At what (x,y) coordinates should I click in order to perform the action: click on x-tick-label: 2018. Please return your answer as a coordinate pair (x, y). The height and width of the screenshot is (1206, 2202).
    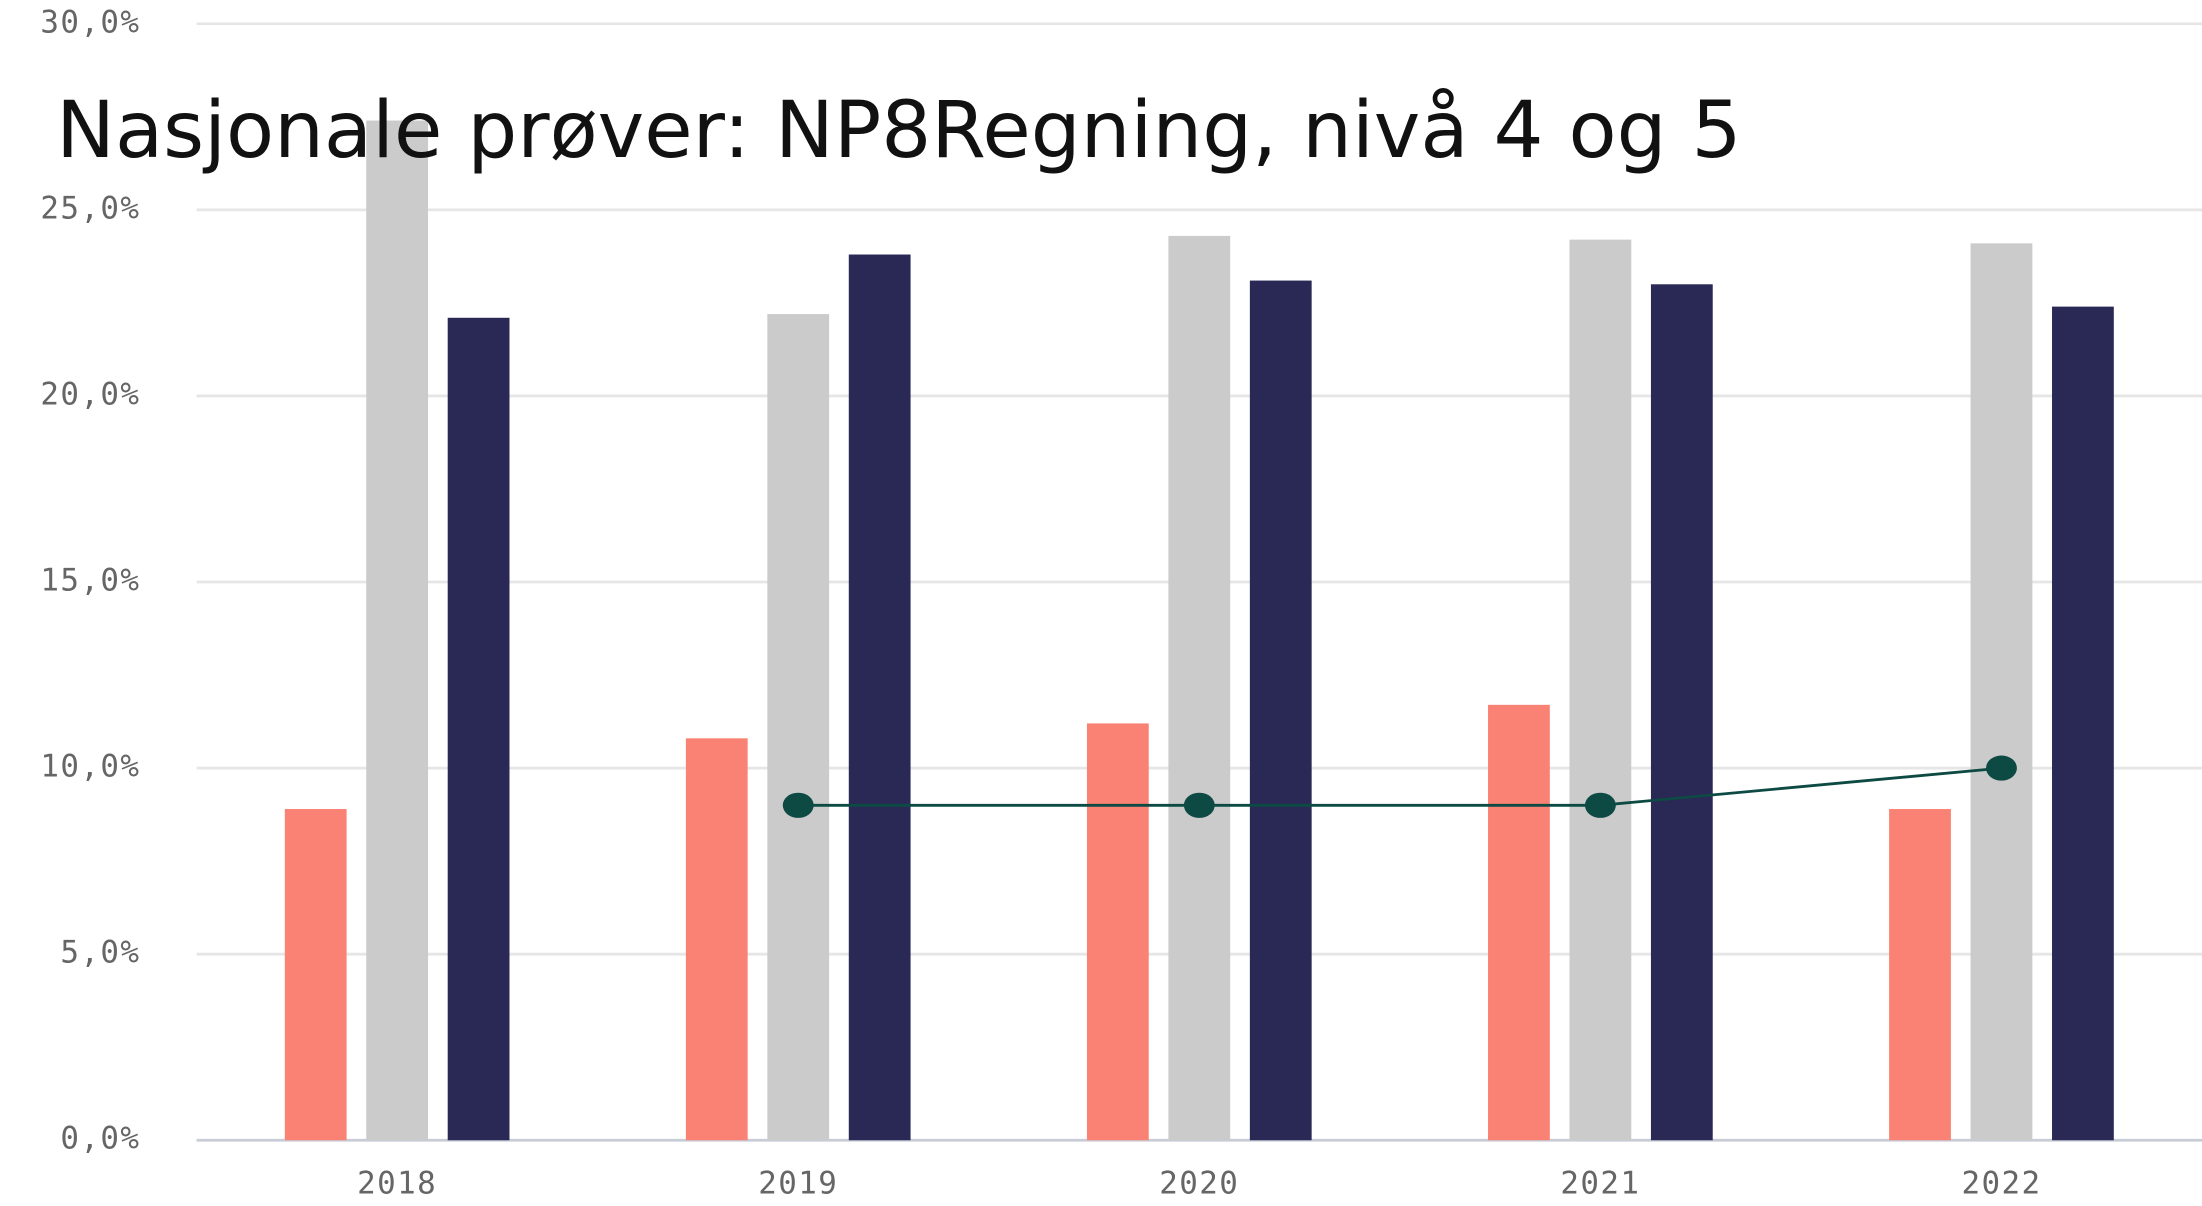
    Looking at the image, I should click on (397, 1184).